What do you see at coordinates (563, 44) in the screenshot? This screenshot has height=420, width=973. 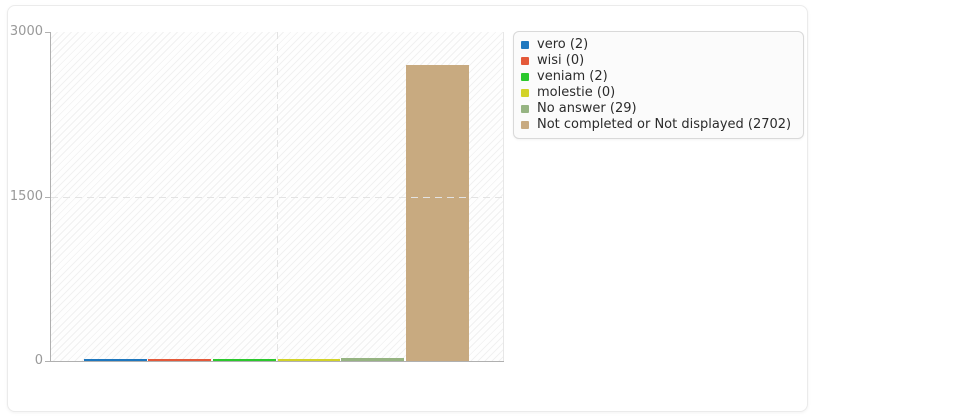 I see `legend-label: vero (2)` at bounding box center [563, 44].